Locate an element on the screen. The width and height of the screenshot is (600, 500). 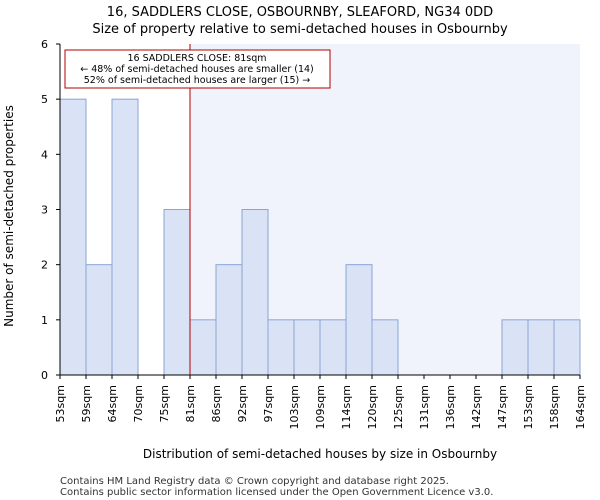
bar-120sqm is located at coordinates (385, 347).